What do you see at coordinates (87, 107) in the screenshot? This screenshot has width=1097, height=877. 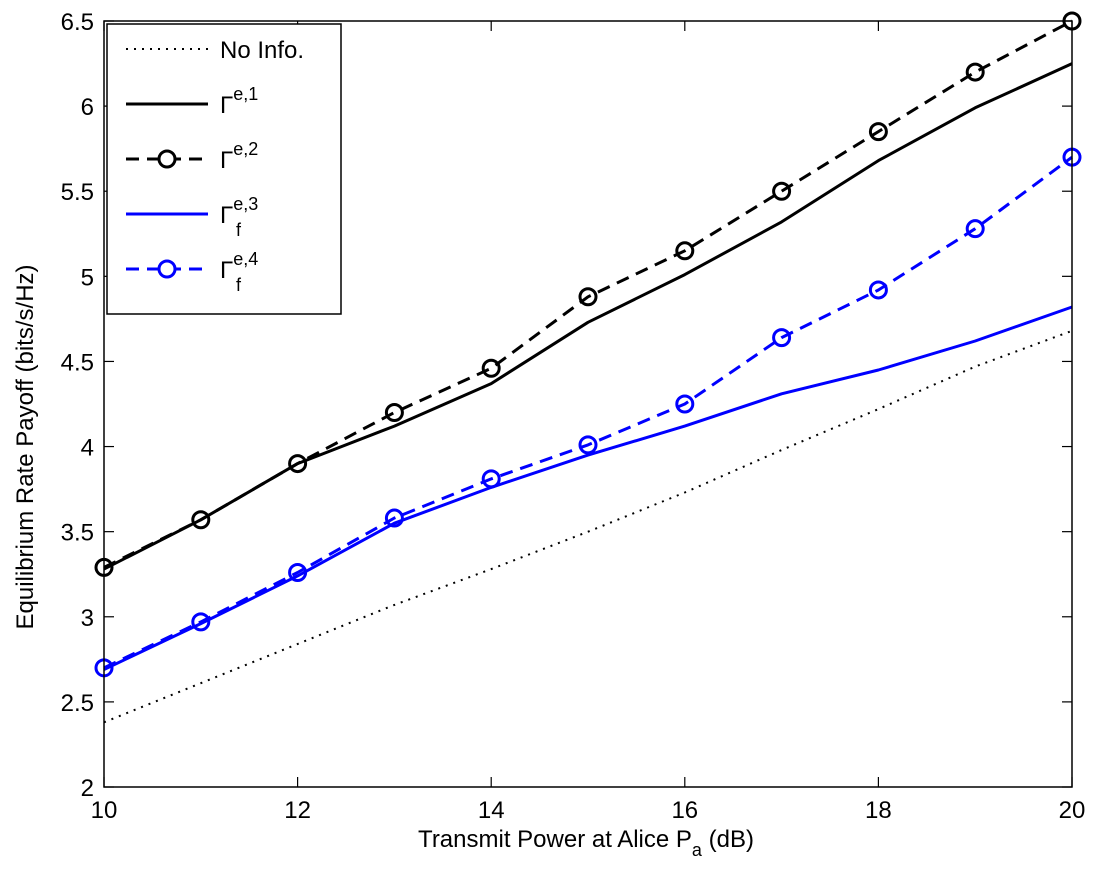 I see `y-tick-label: 6` at bounding box center [87, 107].